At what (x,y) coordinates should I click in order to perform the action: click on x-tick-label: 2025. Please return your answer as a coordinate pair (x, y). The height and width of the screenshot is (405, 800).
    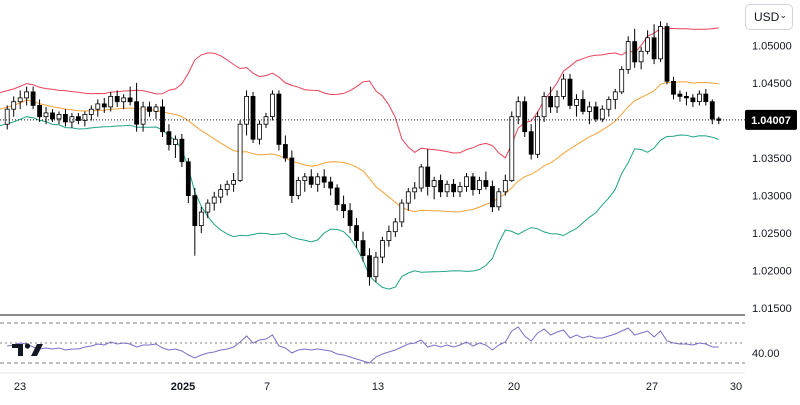
    Looking at the image, I should click on (183, 387).